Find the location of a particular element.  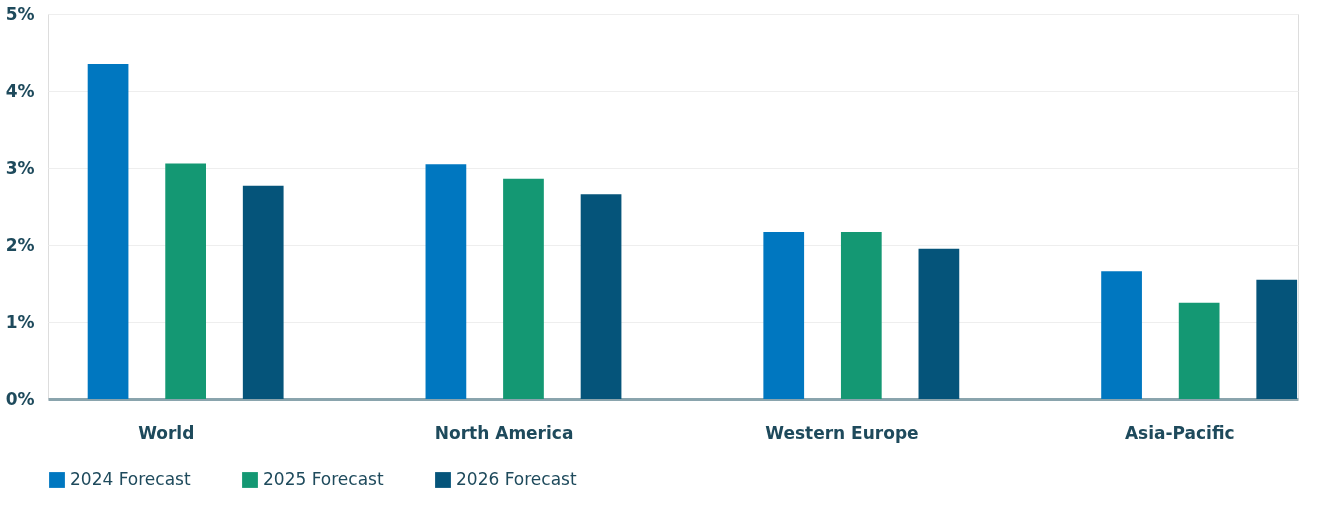

legend-label: 2025 Forecast is located at coordinates (323, 479).